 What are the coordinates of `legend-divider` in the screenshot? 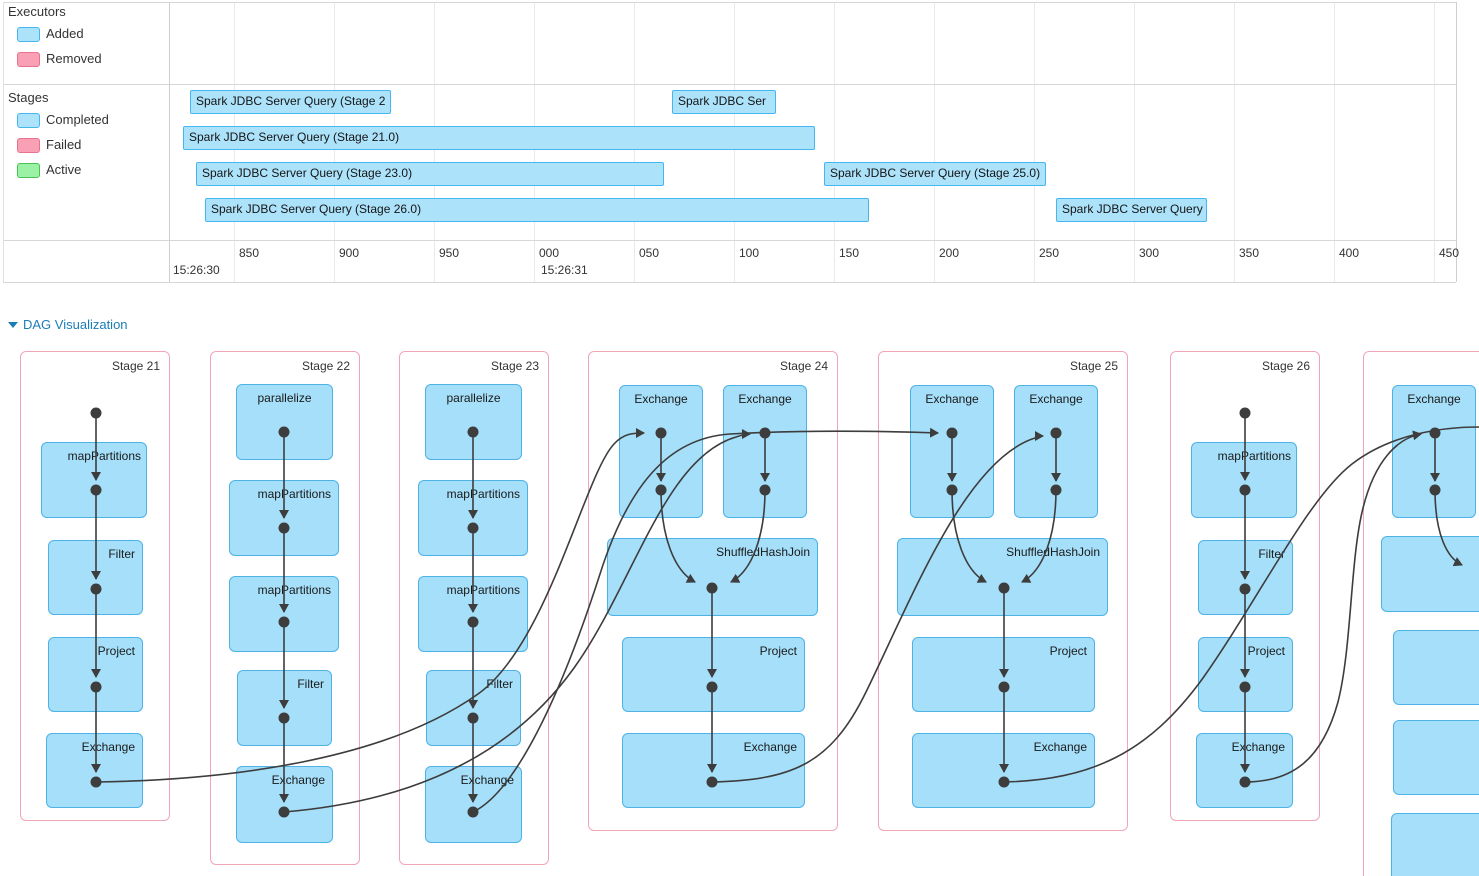 It's located at (169, 142).